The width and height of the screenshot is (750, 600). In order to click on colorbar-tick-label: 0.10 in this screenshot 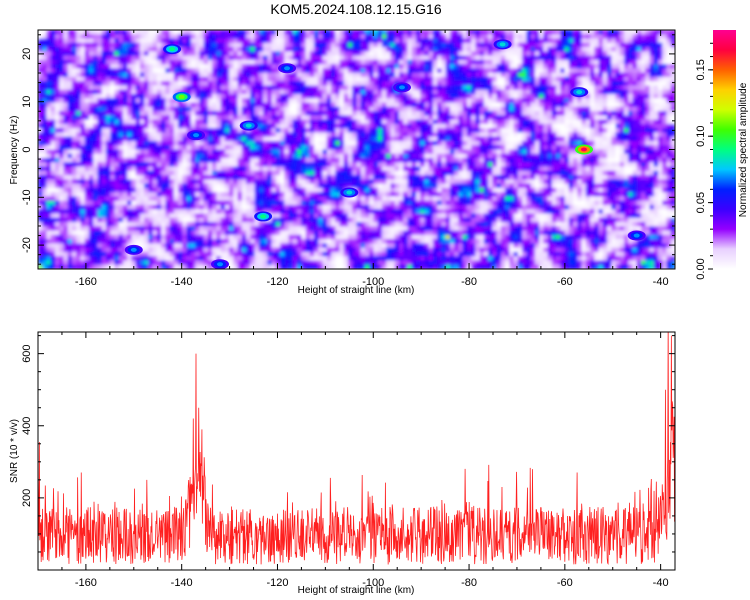, I will do `click(701, 136)`.